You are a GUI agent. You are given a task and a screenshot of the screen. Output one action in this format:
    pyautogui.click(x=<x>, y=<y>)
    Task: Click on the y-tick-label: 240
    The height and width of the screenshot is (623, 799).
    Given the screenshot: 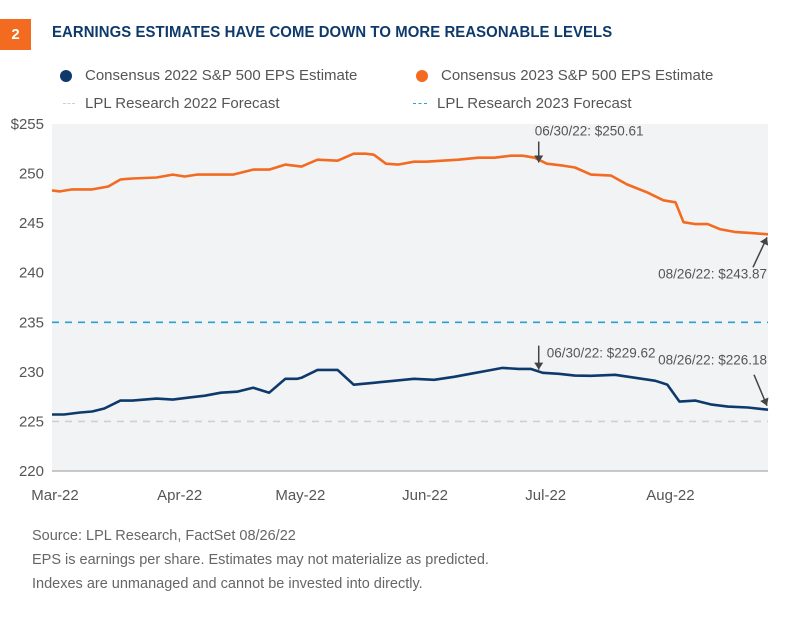 What is the action you would take?
    pyautogui.click(x=31, y=273)
    